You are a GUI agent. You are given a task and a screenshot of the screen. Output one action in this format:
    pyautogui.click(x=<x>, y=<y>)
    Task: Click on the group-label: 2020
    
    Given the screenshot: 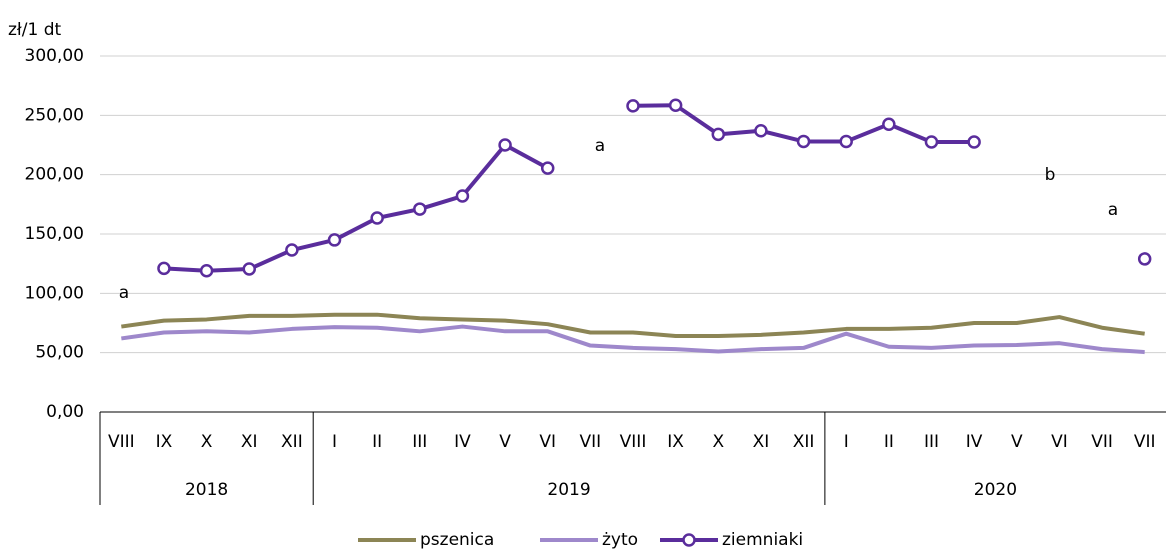 What is the action you would take?
    pyautogui.click(x=995, y=490)
    